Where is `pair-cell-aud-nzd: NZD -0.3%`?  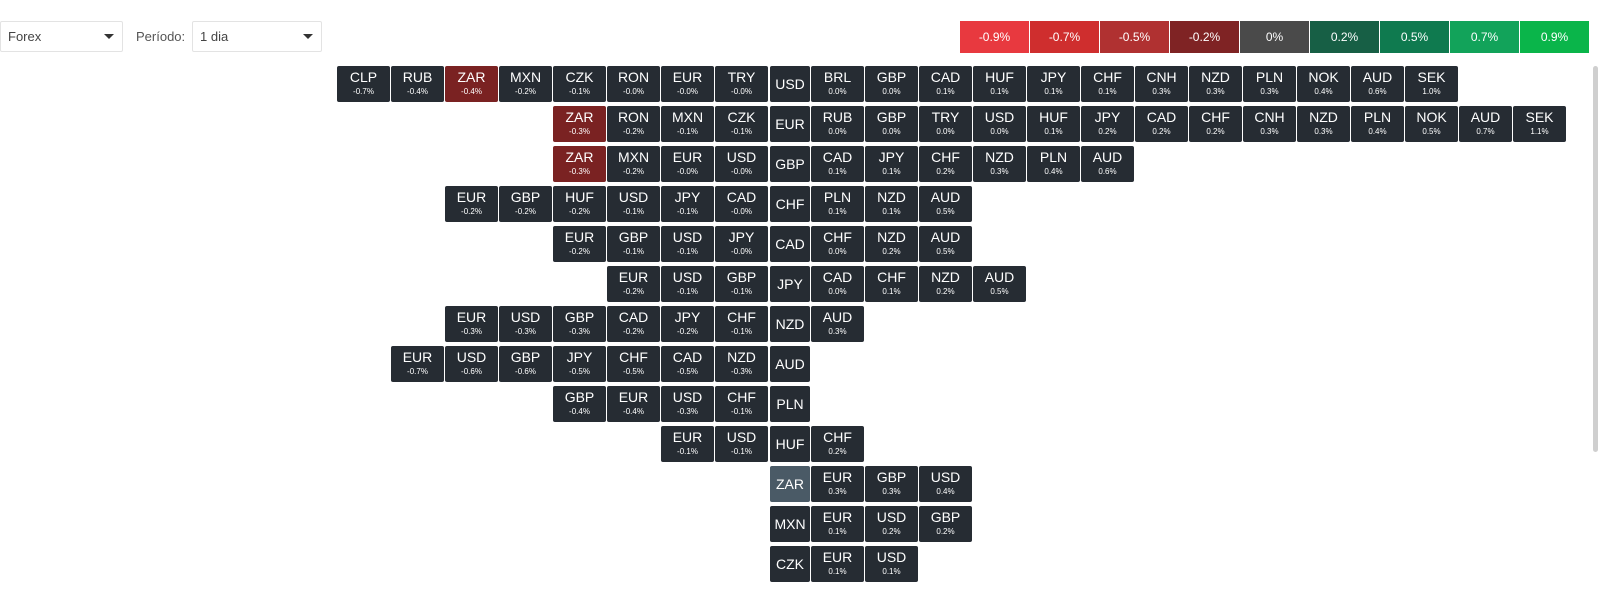 pair-cell-aud-nzd: NZD -0.3% is located at coordinates (741, 364).